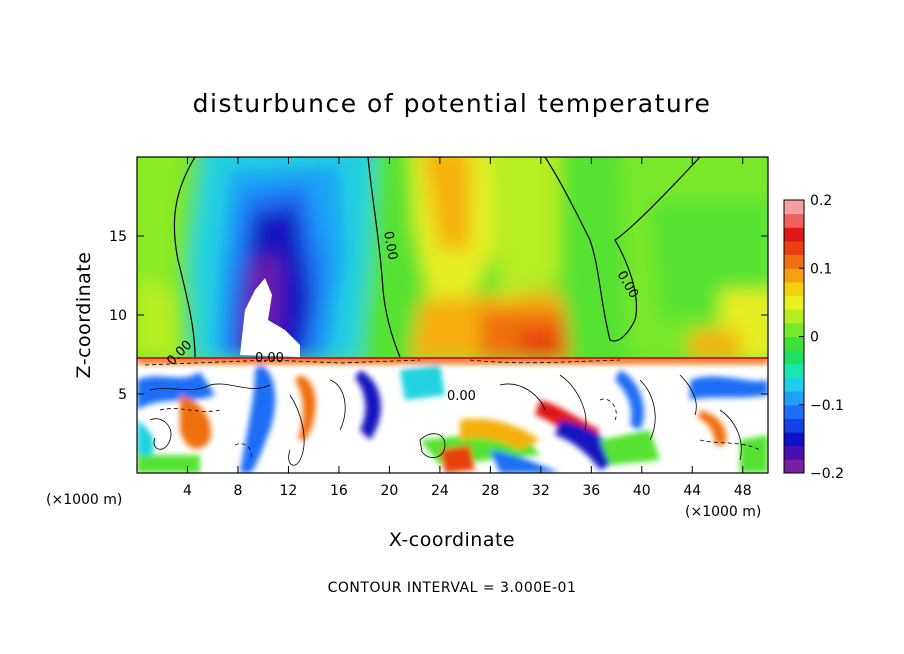  I want to click on x-tick-label: 12, so click(289, 491).